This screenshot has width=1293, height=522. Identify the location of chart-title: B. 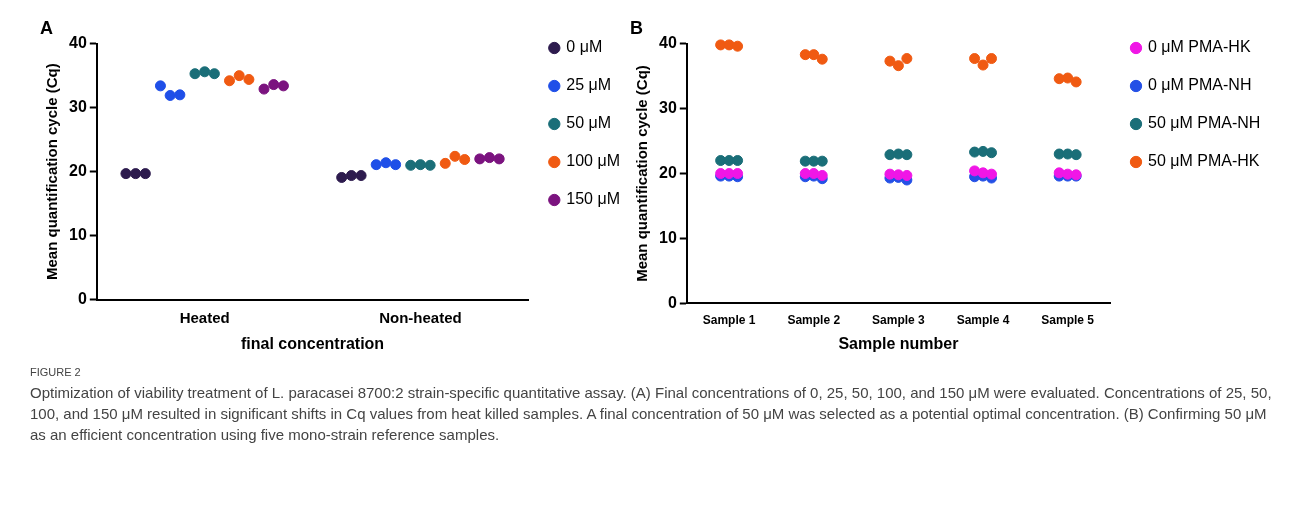
(636, 27).